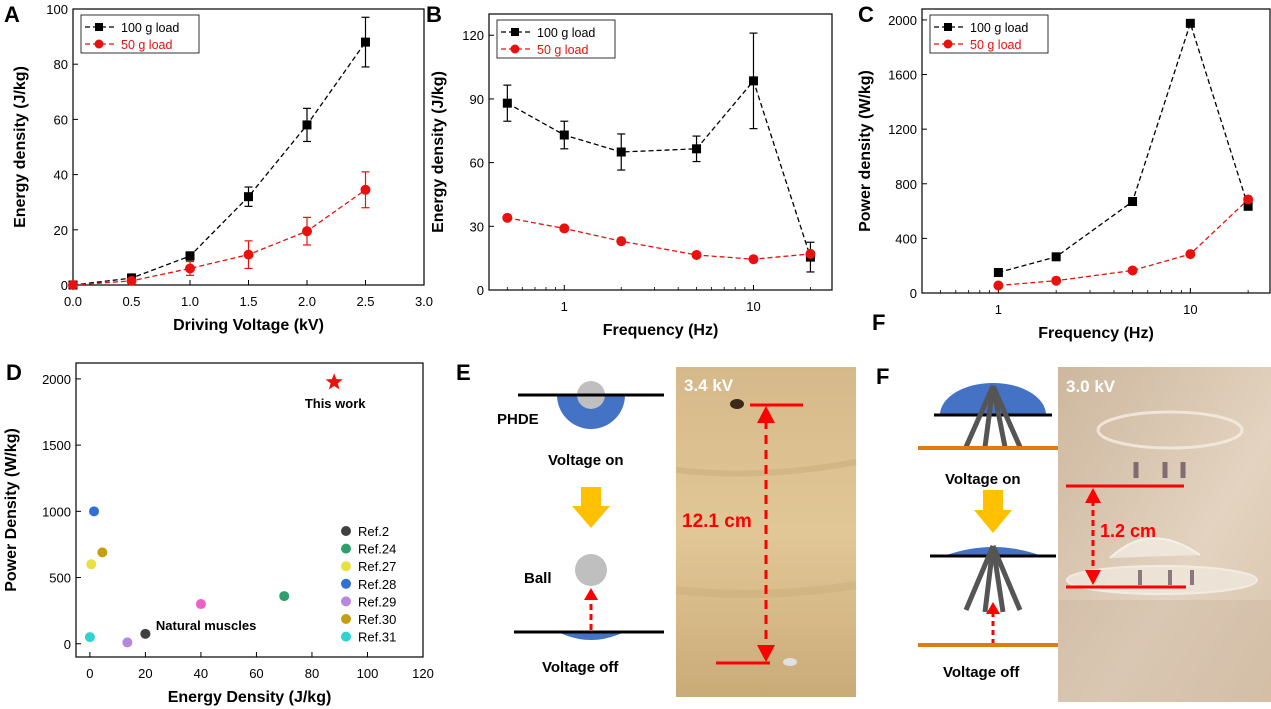  Describe the element at coordinates (89, 673) in the screenshot. I see `x-tick-label: 0` at that location.